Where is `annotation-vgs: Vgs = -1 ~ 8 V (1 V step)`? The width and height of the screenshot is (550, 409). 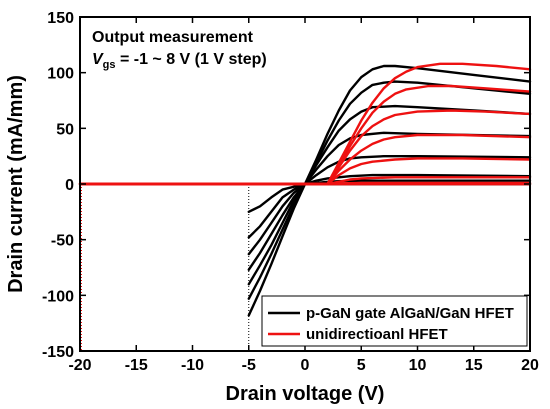 annotation-vgs: Vgs = -1 ~ 8 V (1 V step) is located at coordinates (179, 61).